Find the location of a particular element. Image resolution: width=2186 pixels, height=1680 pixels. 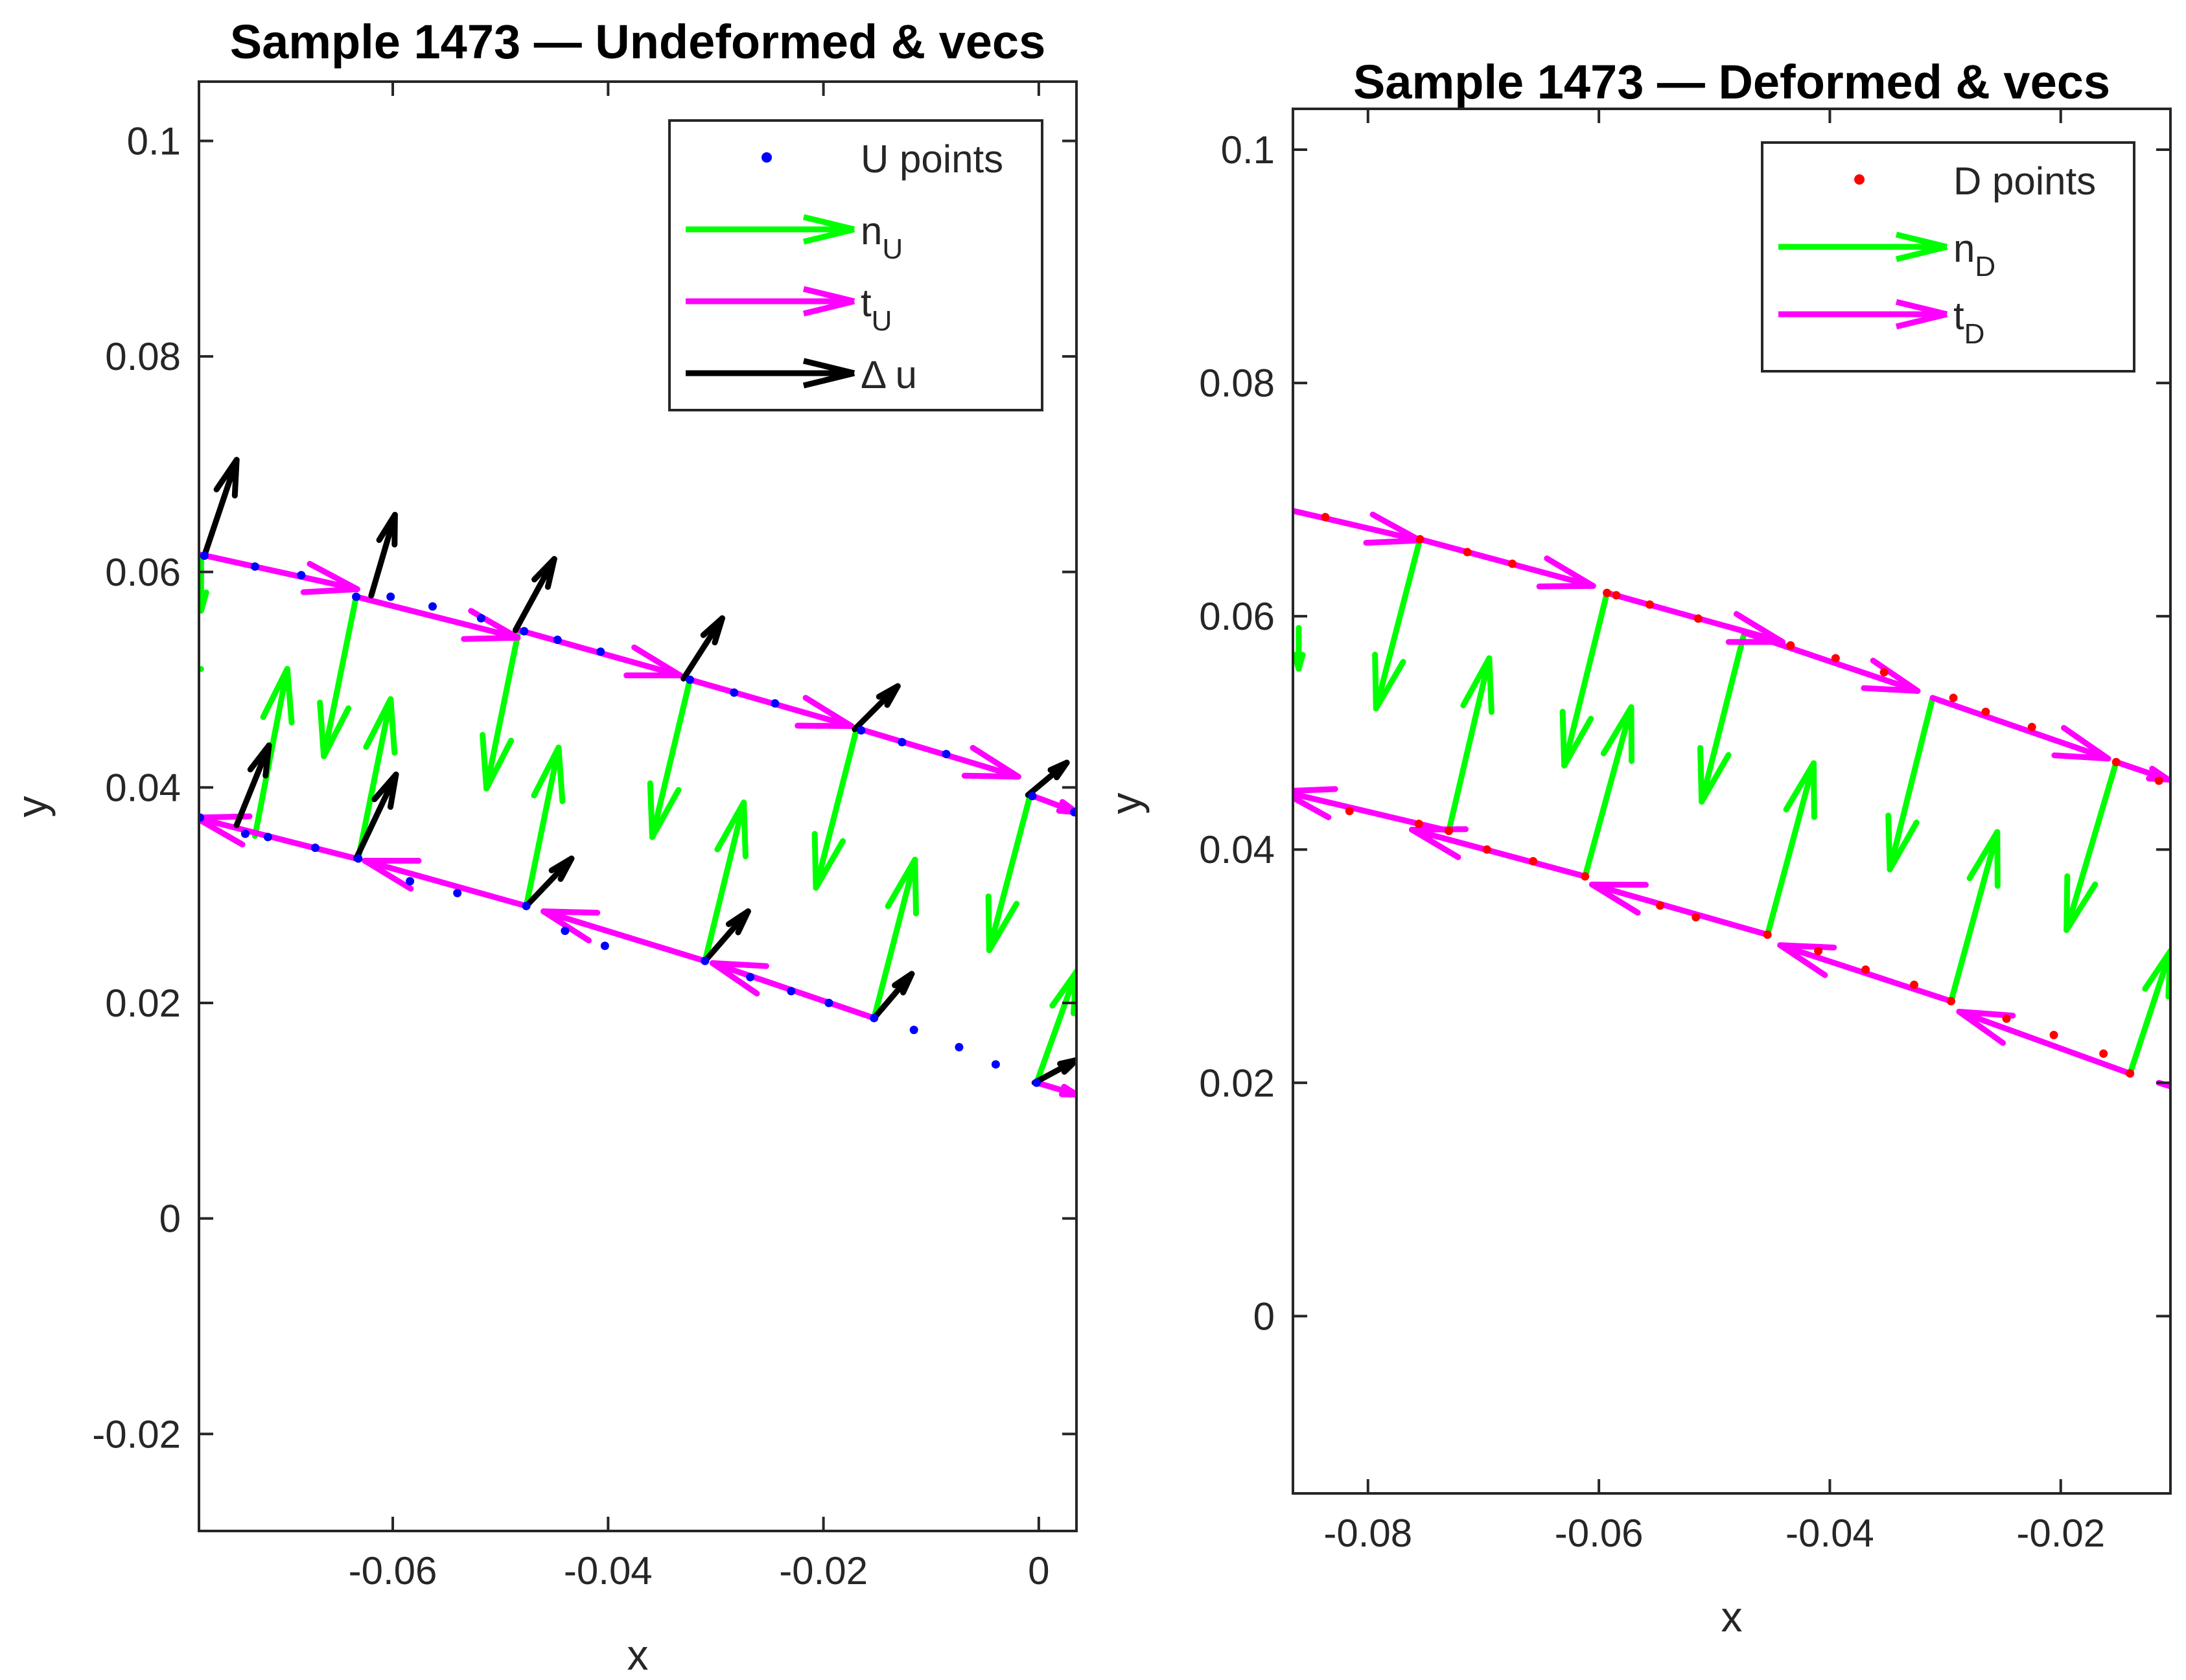

legend-label: Δ u is located at coordinates (889, 375).